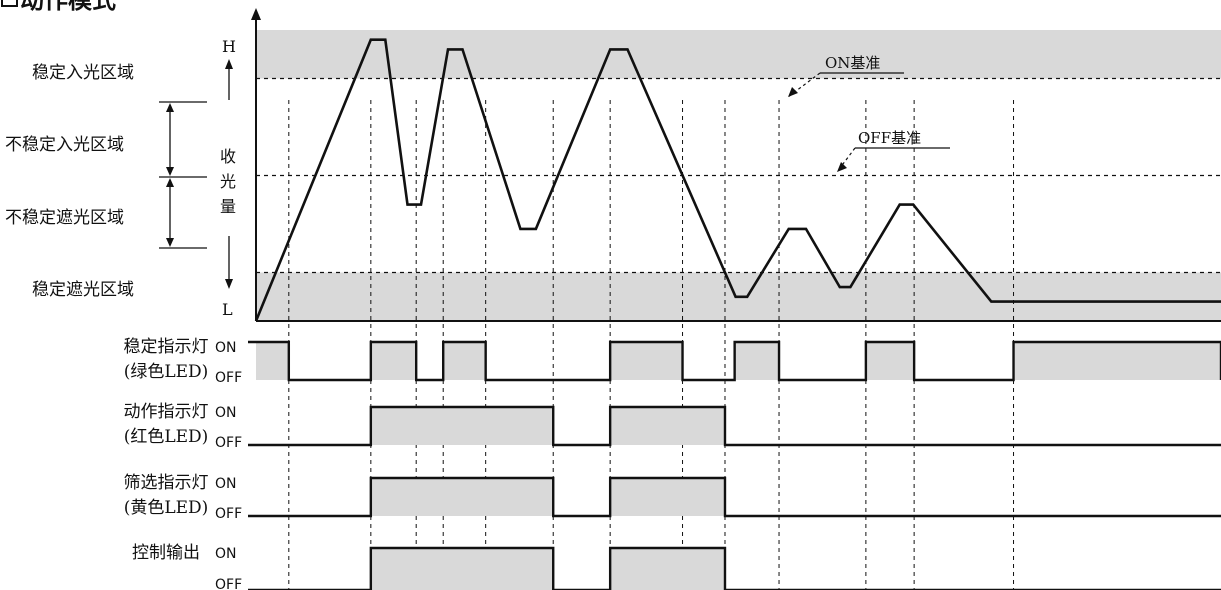  Describe the element at coordinates (166, 553) in the screenshot. I see `indicator-label: 控制输出` at that location.